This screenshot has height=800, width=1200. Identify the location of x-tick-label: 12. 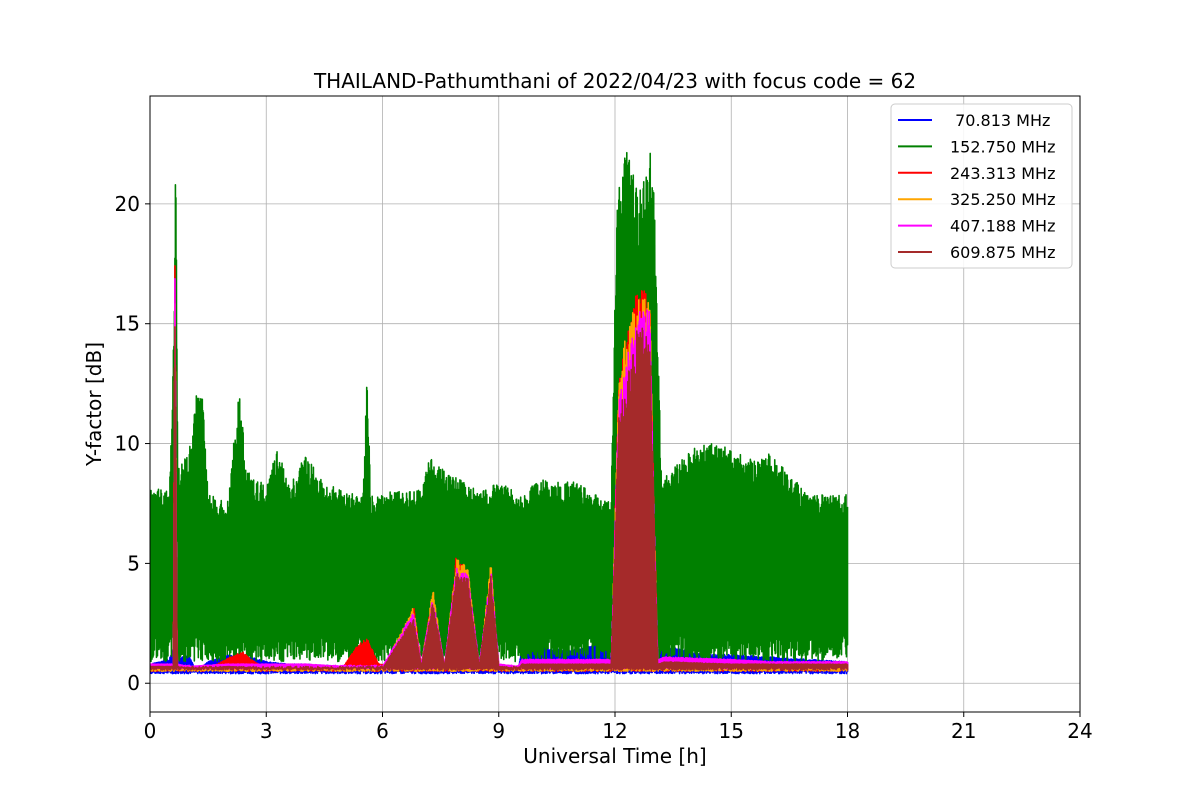
(614, 731).